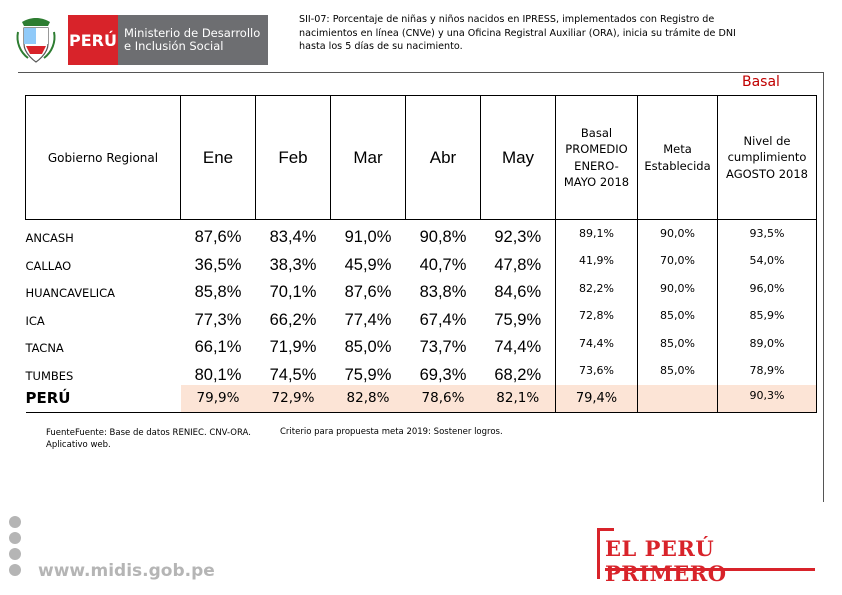  What do you see at coordinates (518, 398) in the screenshot?
I see `total-month-value: 82,1%` at bounding box center [518, 398].